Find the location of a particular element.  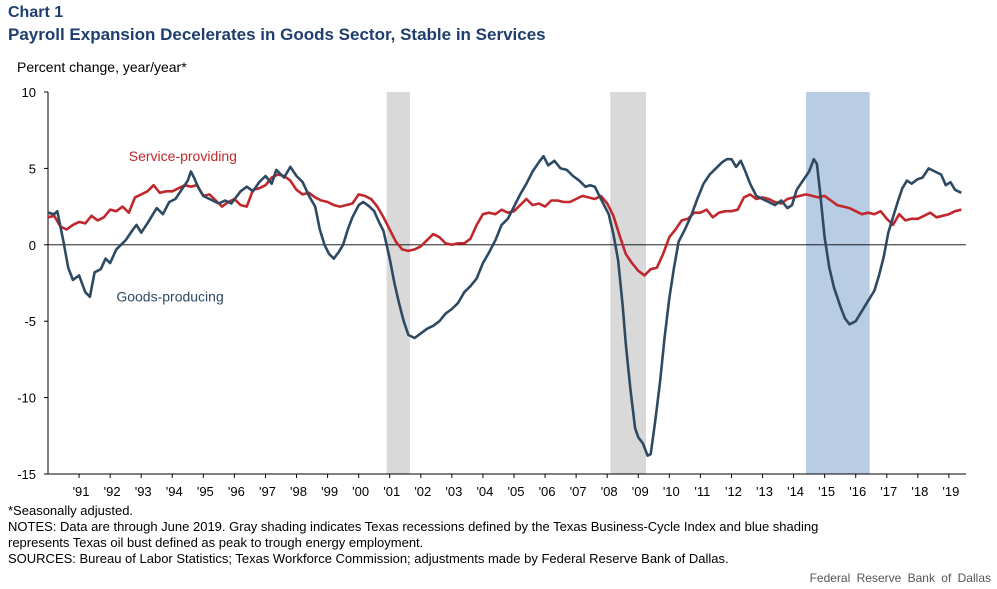

x-tick-label: '15 is located at coordinates (826, 491).